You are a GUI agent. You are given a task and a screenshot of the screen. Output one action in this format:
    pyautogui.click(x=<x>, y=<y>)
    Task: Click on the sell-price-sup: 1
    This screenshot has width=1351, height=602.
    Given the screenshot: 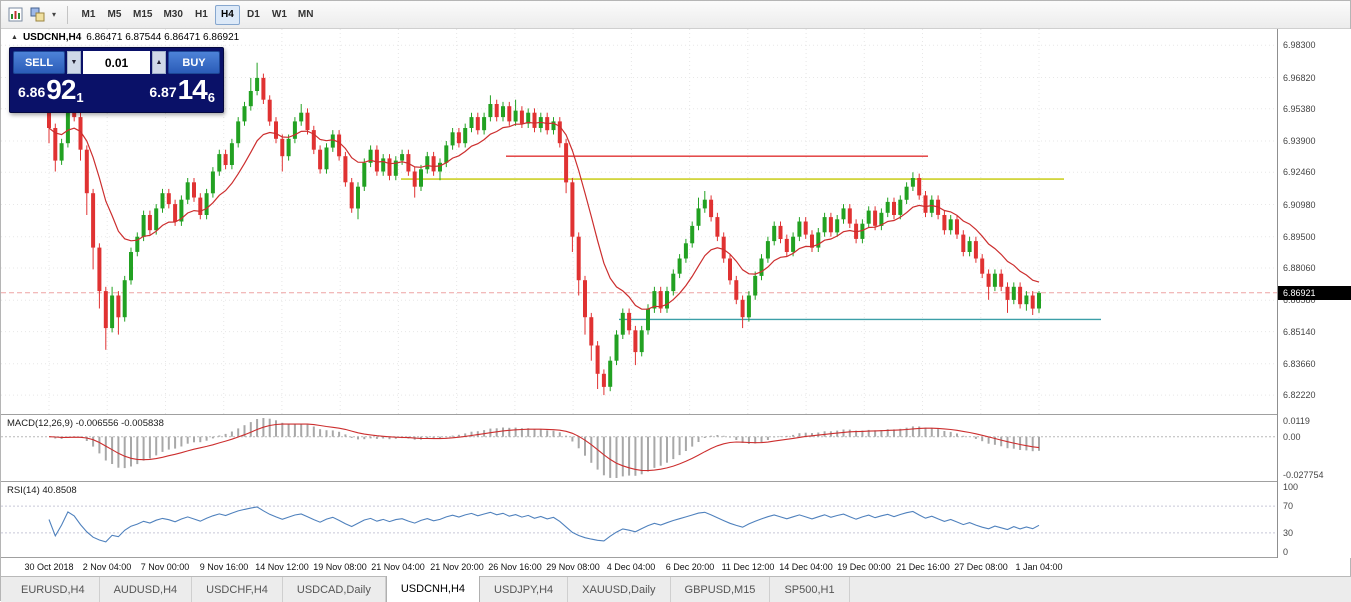 What is the action you would take?
    pyautogui.click(x=80, y=97)
    